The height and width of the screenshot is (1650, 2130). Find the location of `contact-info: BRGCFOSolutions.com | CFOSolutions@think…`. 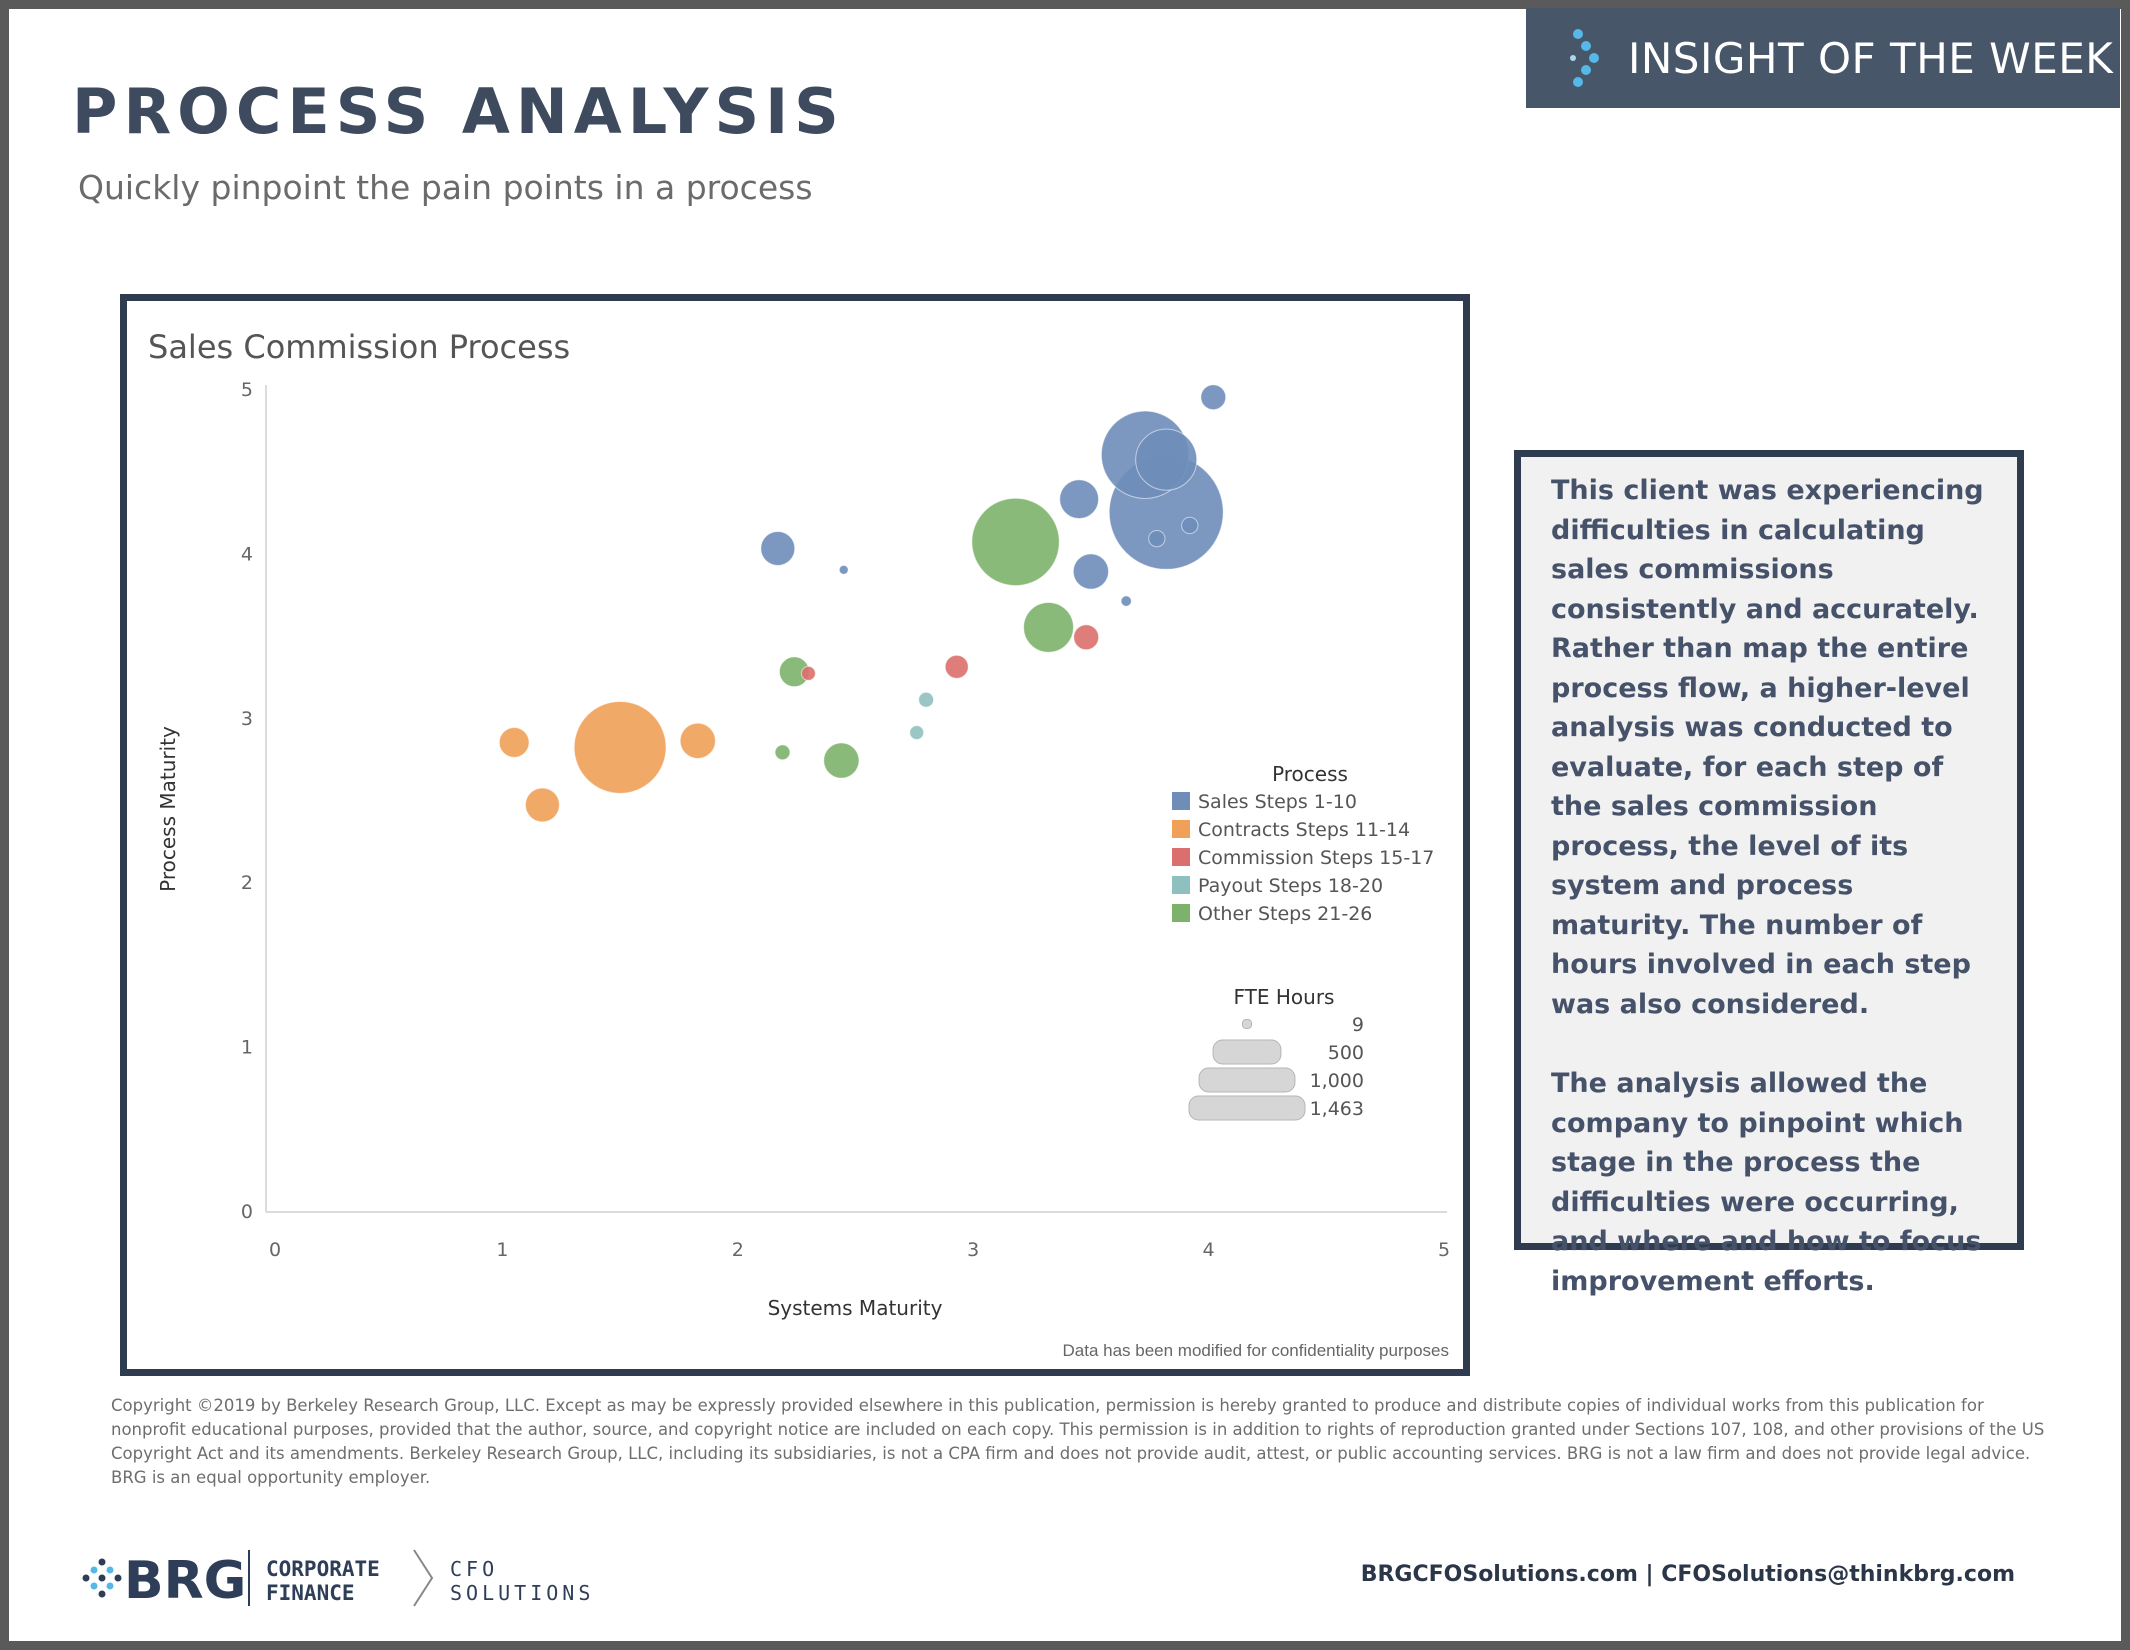

contact-info: BRGCFOSolutions.com | CFOSolutions@think… is located at coordinates (1687, 1574).